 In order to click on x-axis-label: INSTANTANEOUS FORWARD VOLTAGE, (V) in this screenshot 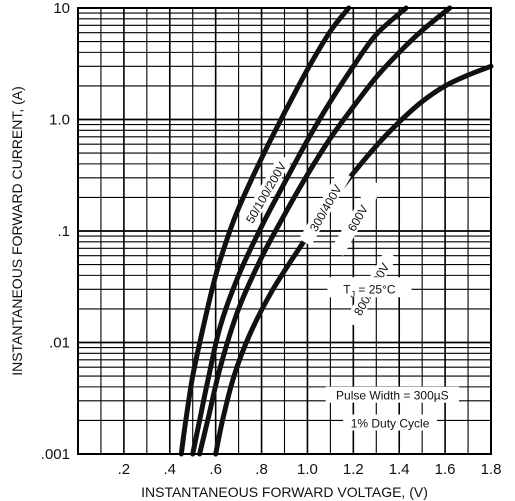, I will do `click(284, 492)`.